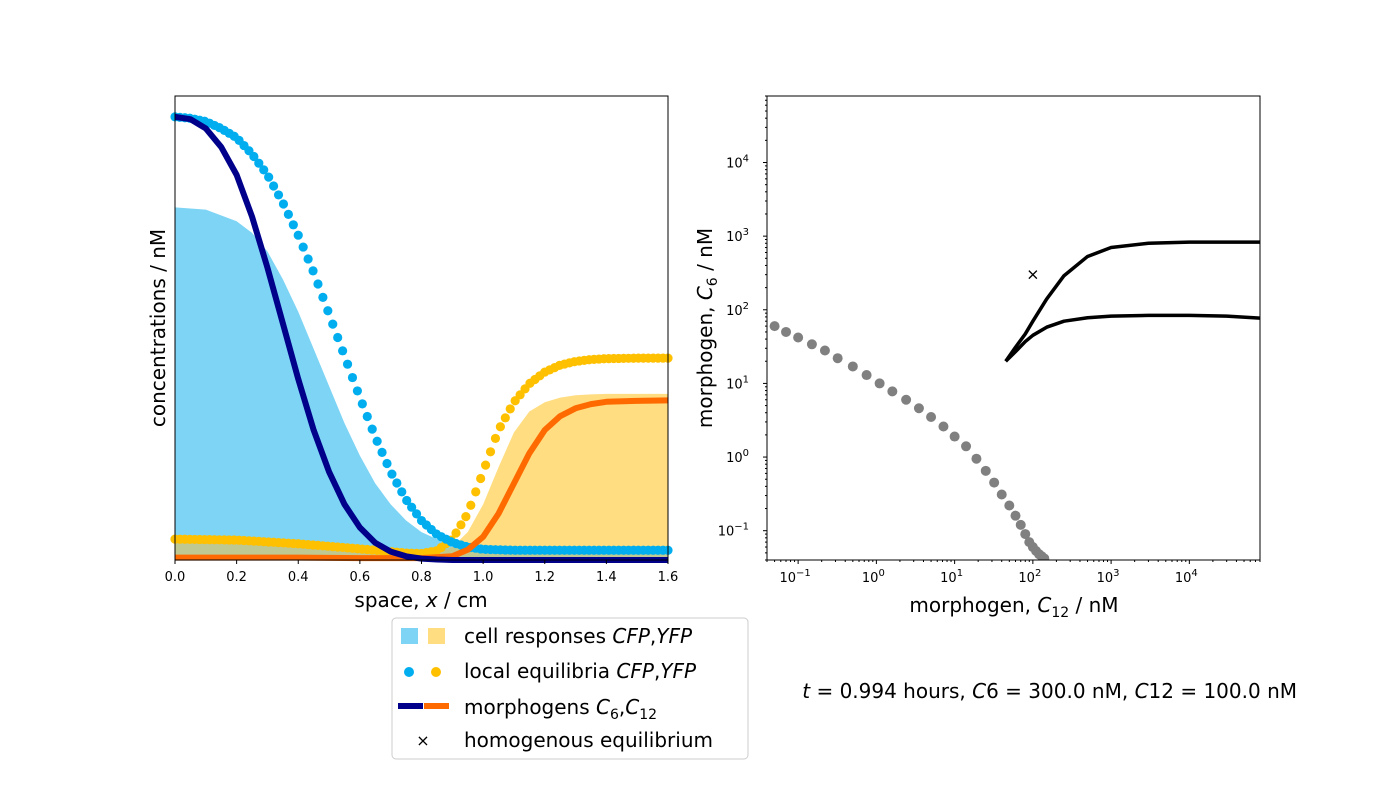 Image resolution: width=1400 pixels, height=800 pixels. Describe the element at coordinates (422, 479) in the screenshot. I see `c12-morphogen-line` at that location.